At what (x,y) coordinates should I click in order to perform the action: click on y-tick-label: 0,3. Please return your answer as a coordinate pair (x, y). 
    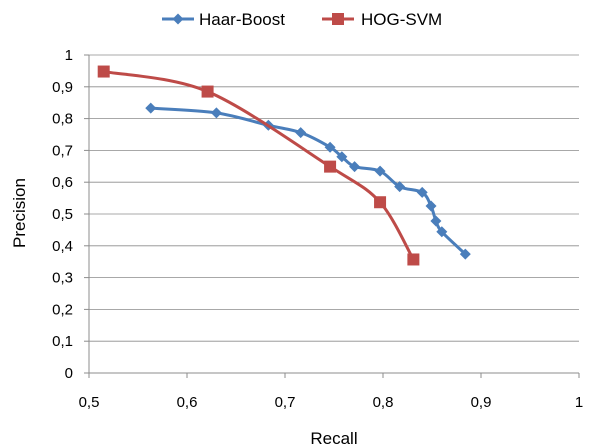
    Looking at the image, I should click on (62, 278).